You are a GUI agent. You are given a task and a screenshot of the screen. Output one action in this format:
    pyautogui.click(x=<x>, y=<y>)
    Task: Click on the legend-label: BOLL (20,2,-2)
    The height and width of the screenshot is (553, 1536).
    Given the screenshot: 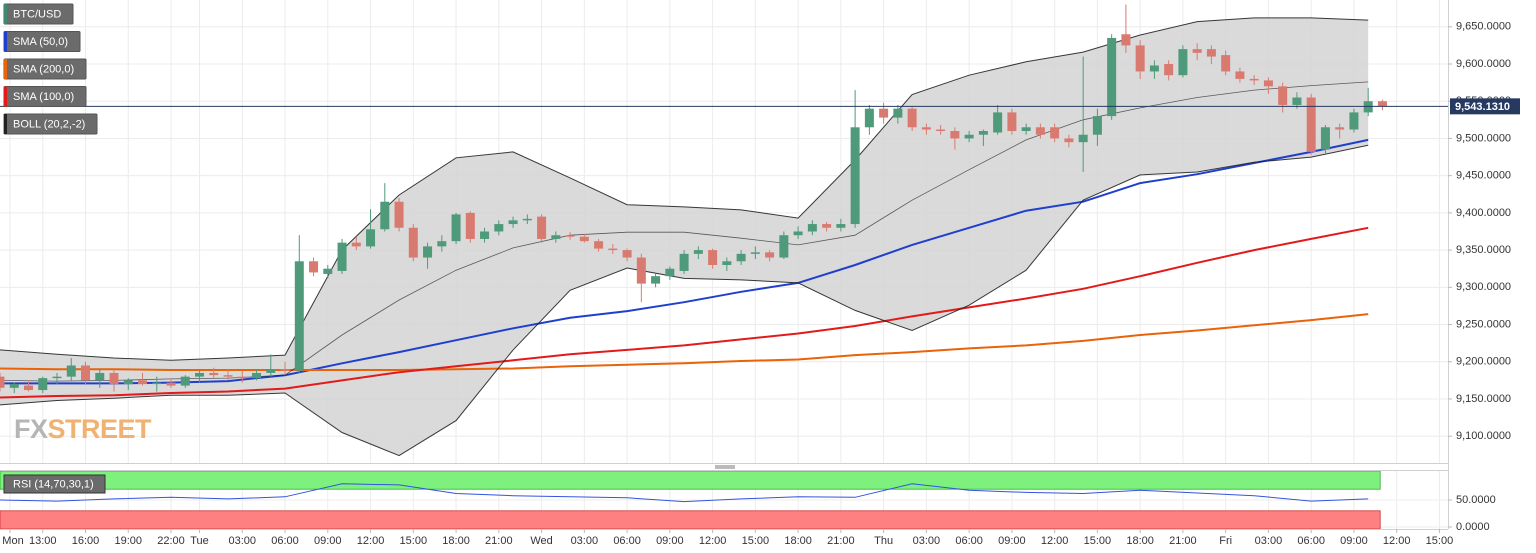 What is the action you would take?
    pyautogui.click(x=49, y=124)
    